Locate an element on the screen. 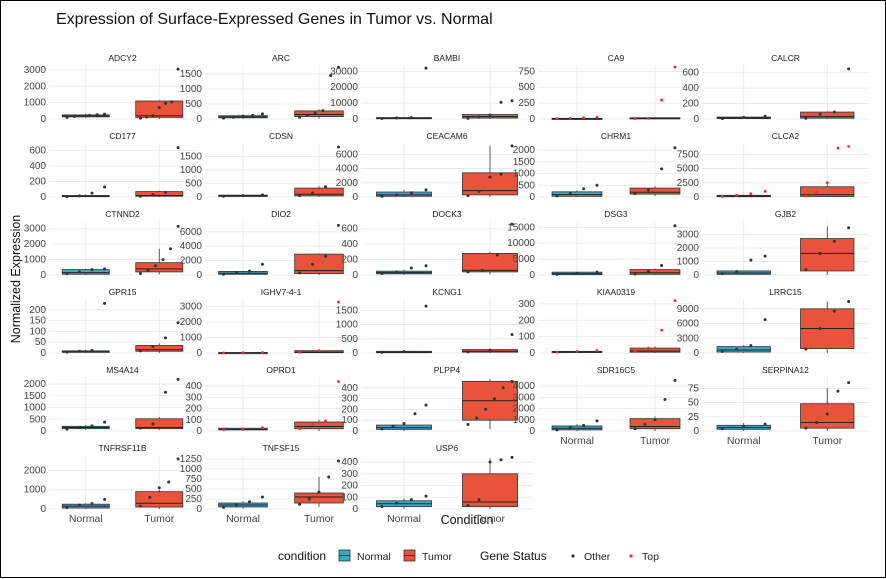 The height and width of the screenshot is (579, 886). facet-panel-adcy2: ADCY2 0 1000 2000 3000 is located at coordinates (110, 89).